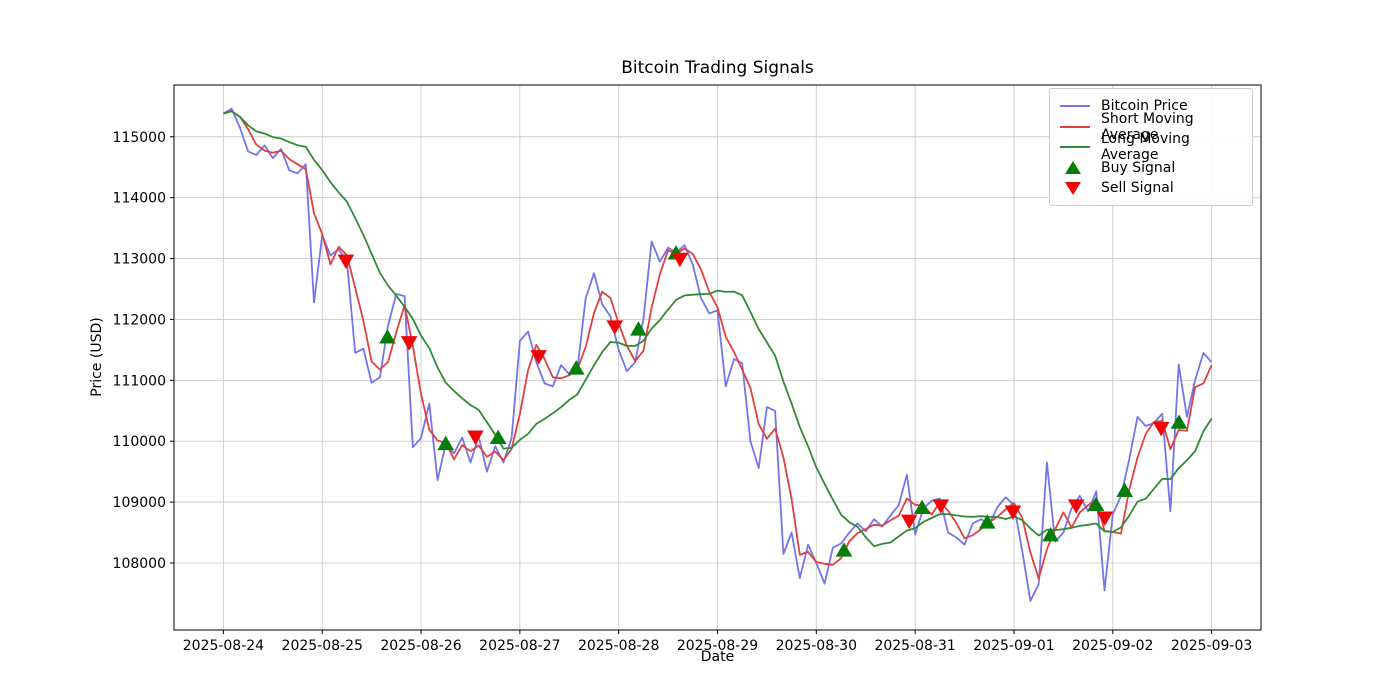 The height and width of the screenshot is (700, 1400). I want to click on x-axis-label: Date, so click(717, 657).